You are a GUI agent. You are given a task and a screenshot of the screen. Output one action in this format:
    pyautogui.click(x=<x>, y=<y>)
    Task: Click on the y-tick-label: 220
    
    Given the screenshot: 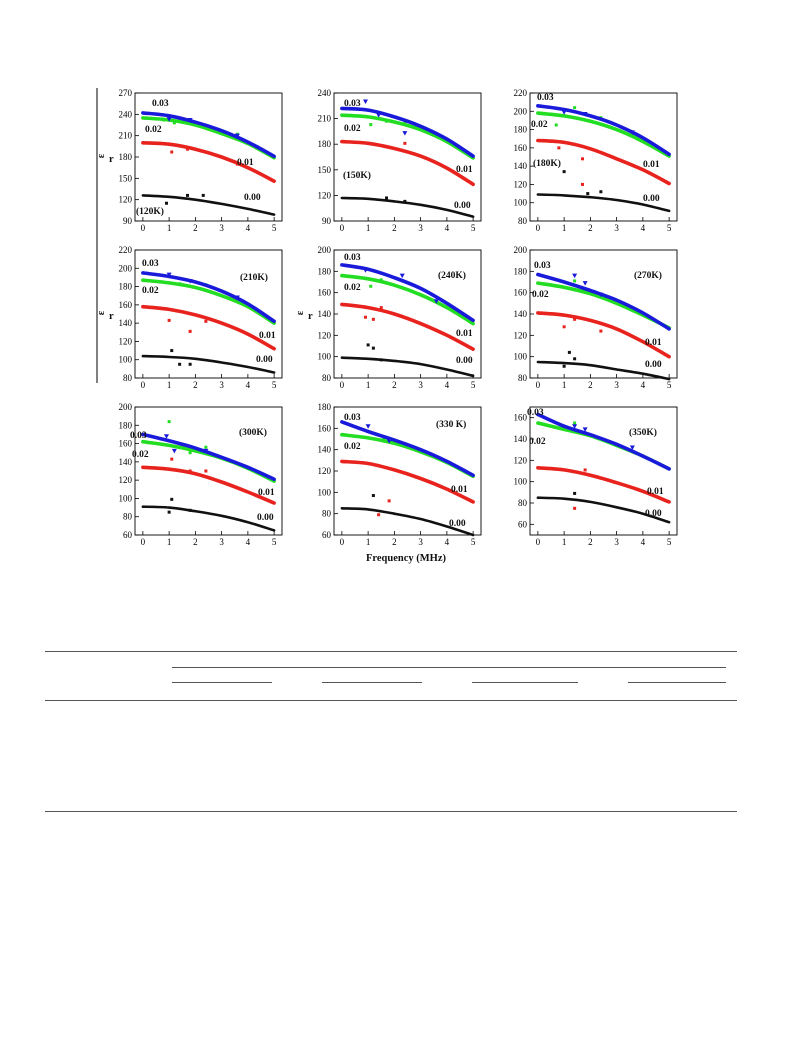 What is the action you would take?
    pyautogui.click(x=521, y=93)
    